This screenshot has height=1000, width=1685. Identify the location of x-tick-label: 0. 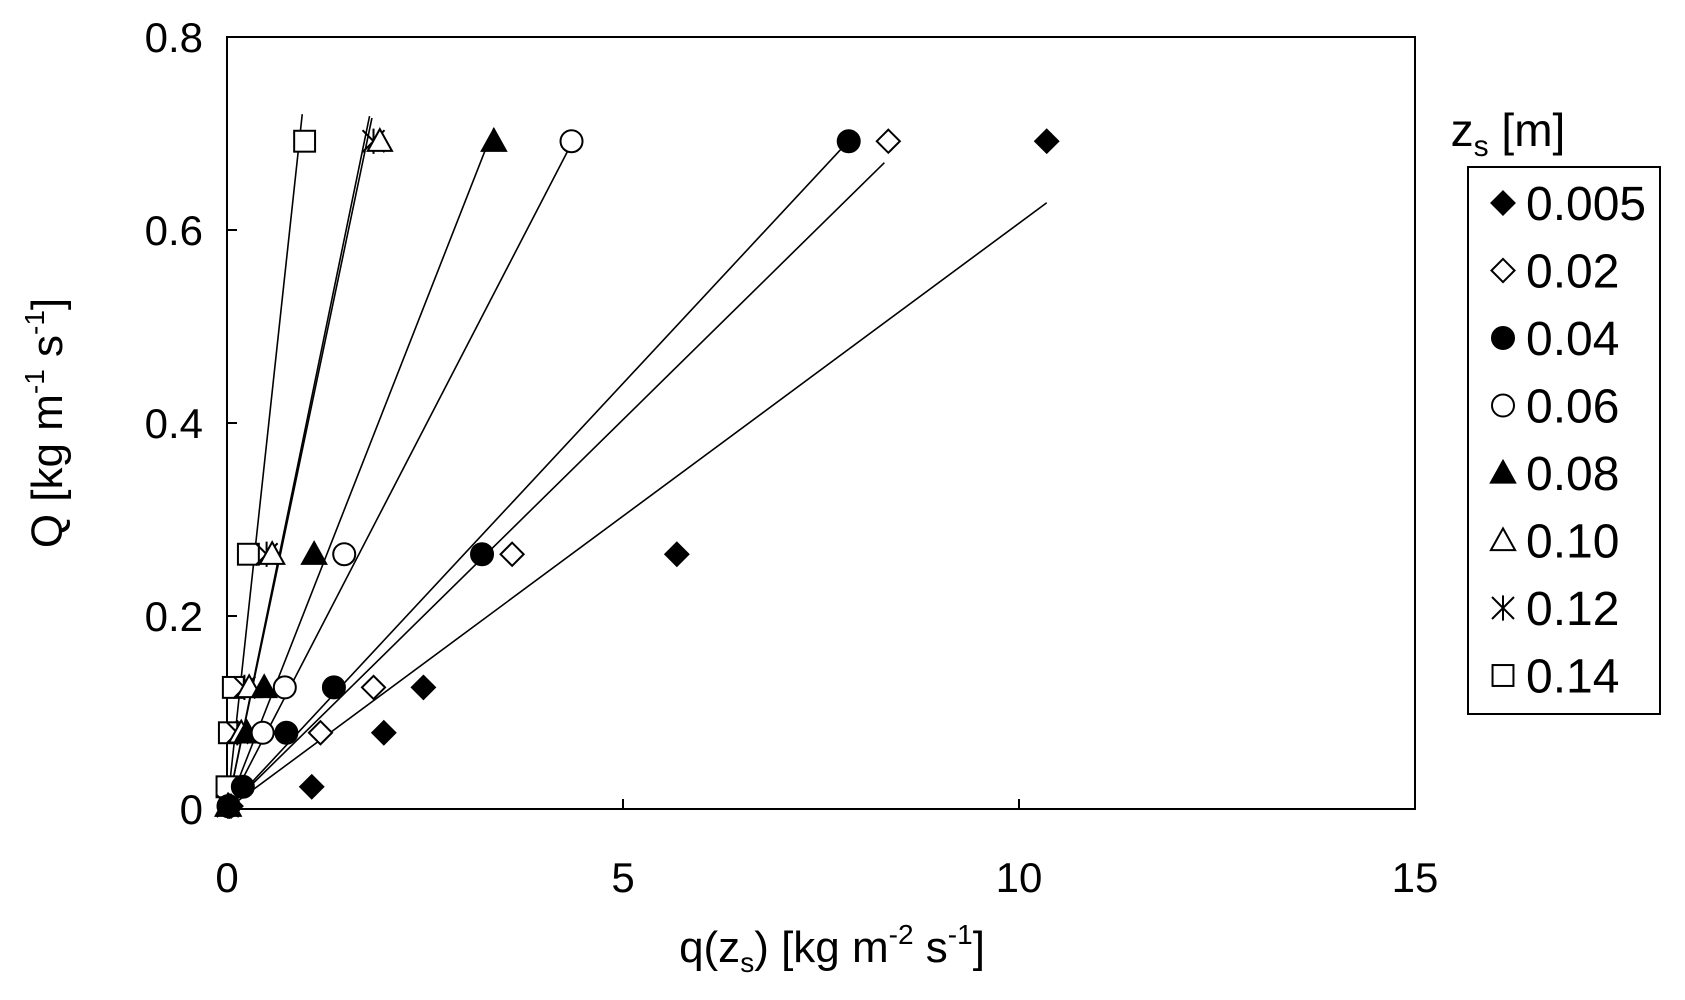
(226, 877).